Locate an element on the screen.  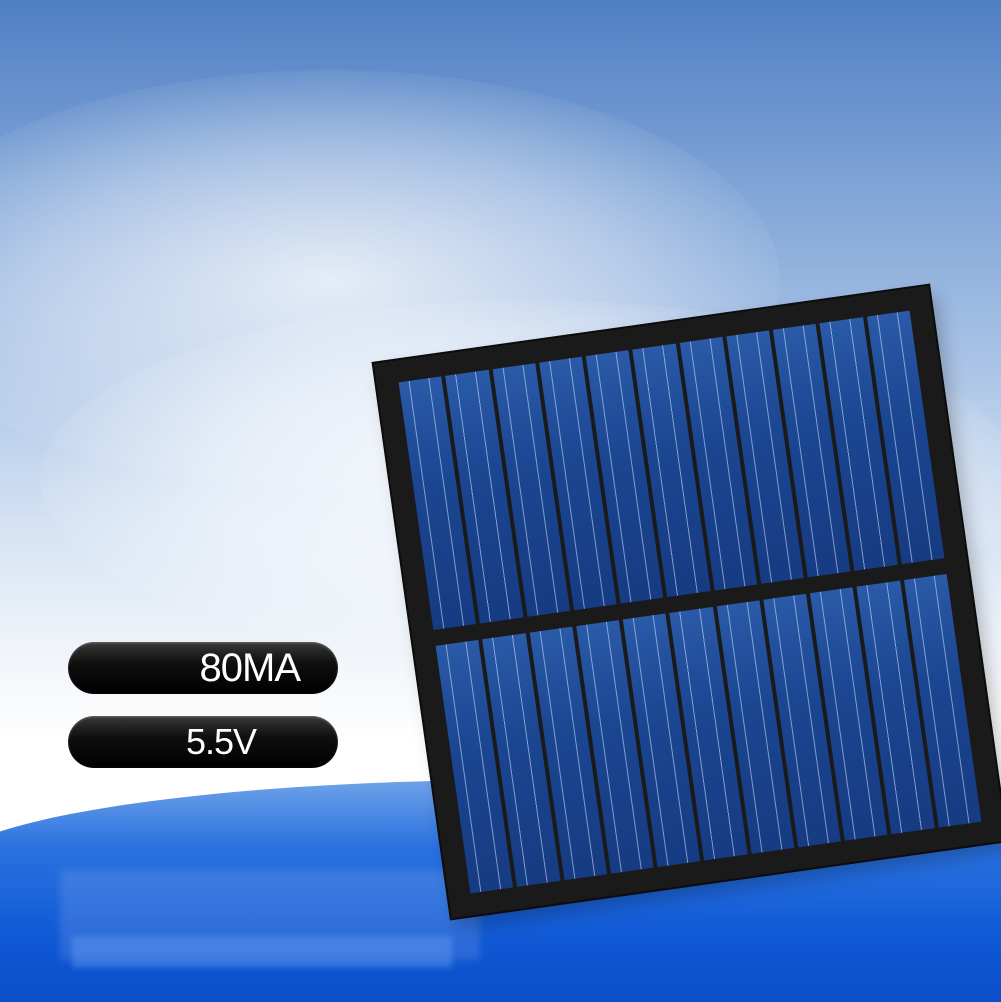
voltage-rating-badge: 5.5V is located at coordinates (203, 742).